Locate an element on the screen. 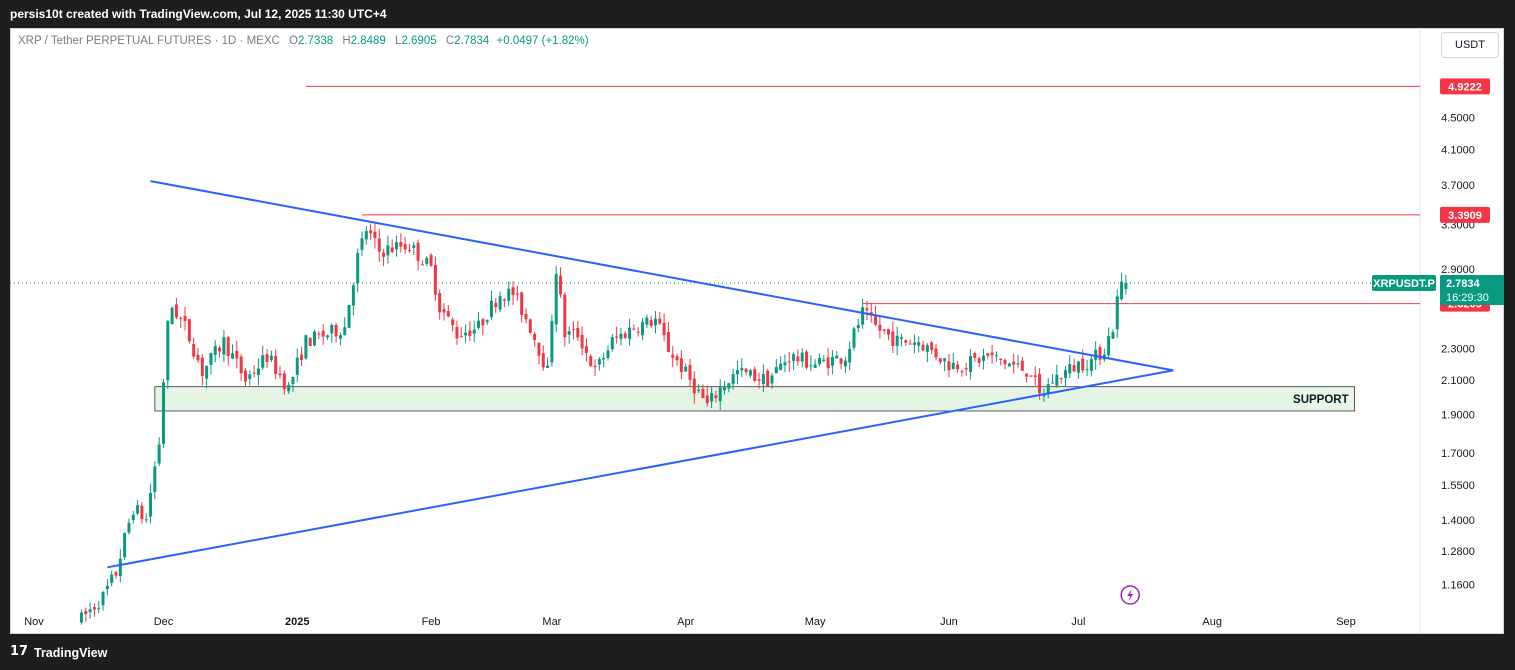  symbol-badge-label: XRPUSDT.P is located at coordinates (1404, 284).